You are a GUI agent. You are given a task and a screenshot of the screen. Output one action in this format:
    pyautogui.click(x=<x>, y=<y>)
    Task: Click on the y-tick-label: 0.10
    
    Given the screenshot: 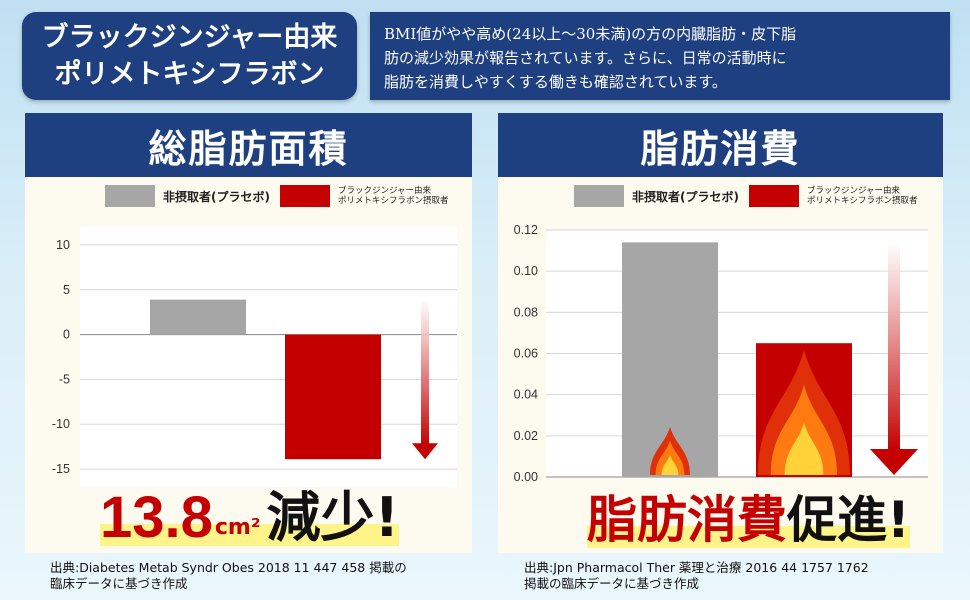 What is the action you would take?
    pyautogui.click(x=526, y=271)
    